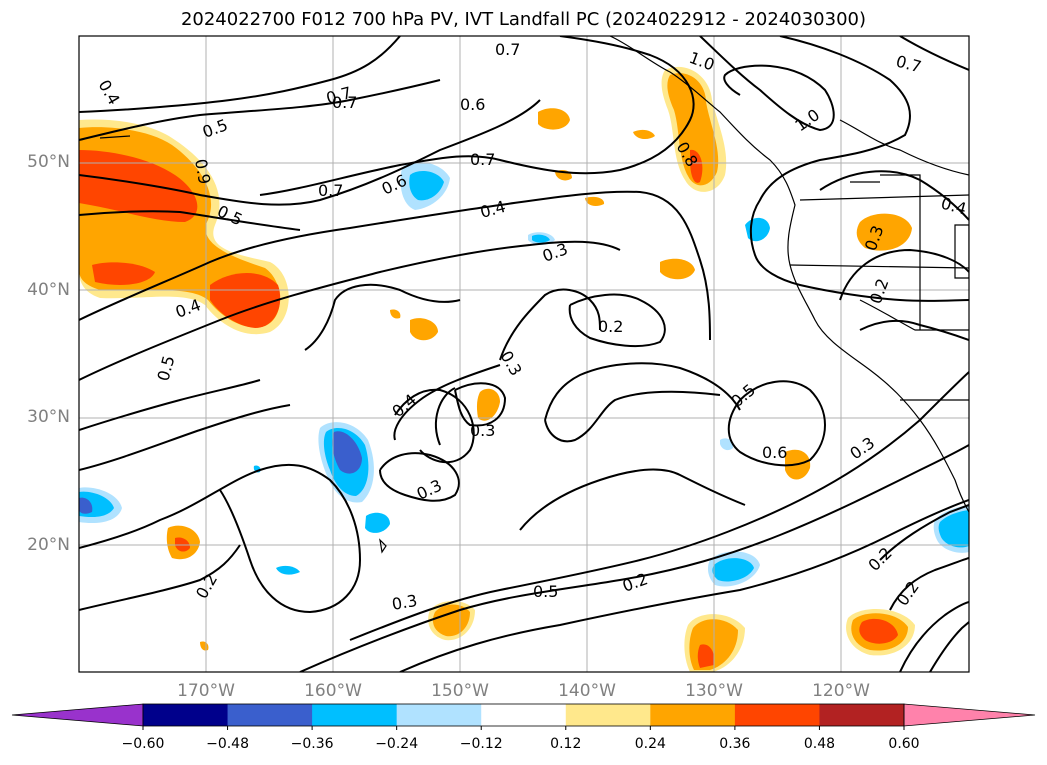 The image size is (1047, 765). What do you see at coordinates (202, 171) in the screenshot?
I see `contour-label: 0.9` at bounding box center [202, 171].